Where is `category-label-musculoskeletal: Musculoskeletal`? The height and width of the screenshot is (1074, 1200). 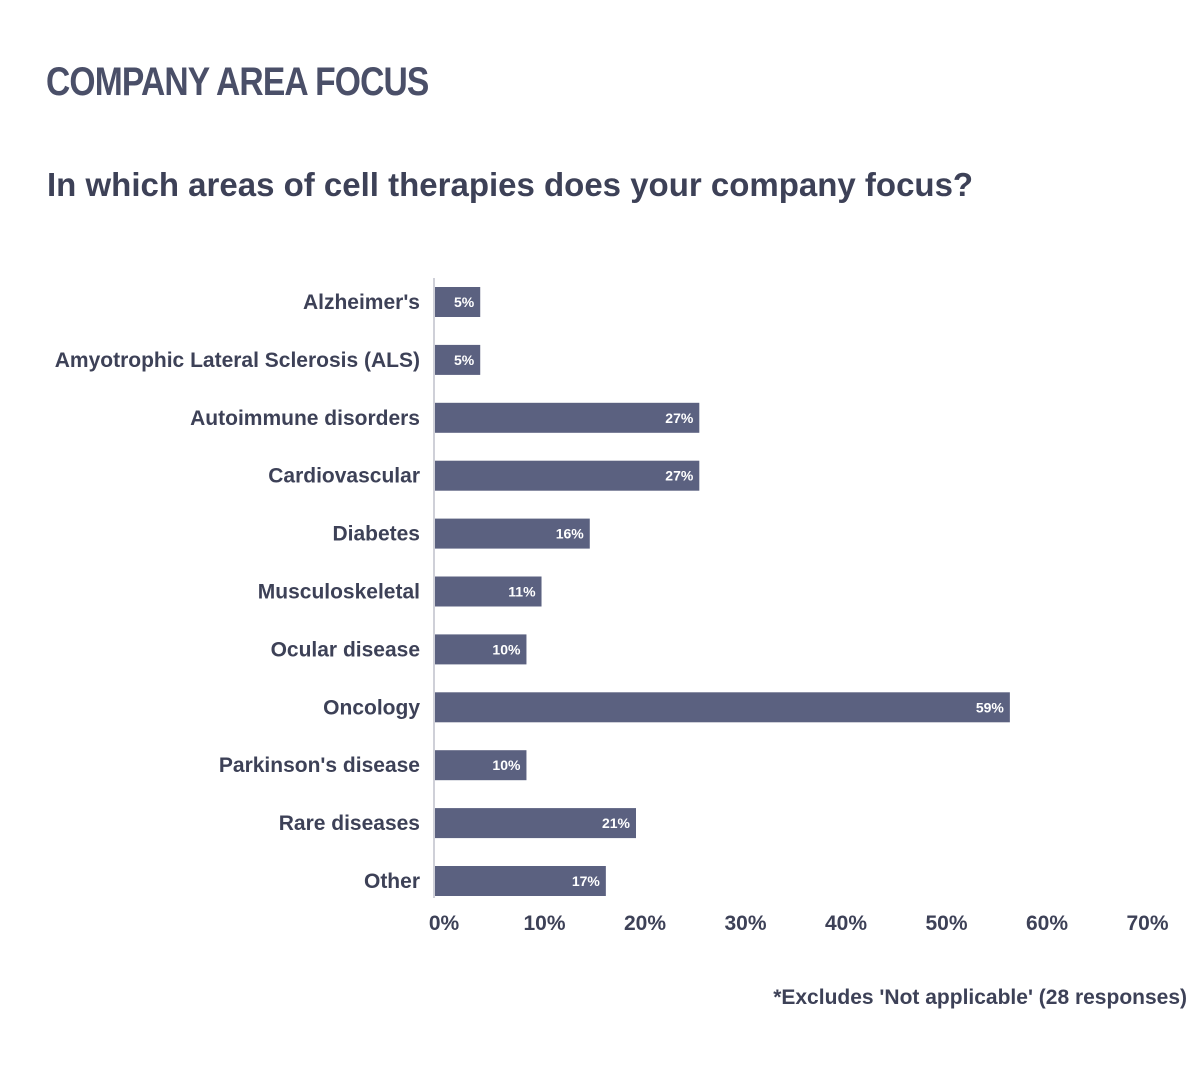 category-label-musculoskeletal: Musculoskeletal is located at coordinates (339, 592).